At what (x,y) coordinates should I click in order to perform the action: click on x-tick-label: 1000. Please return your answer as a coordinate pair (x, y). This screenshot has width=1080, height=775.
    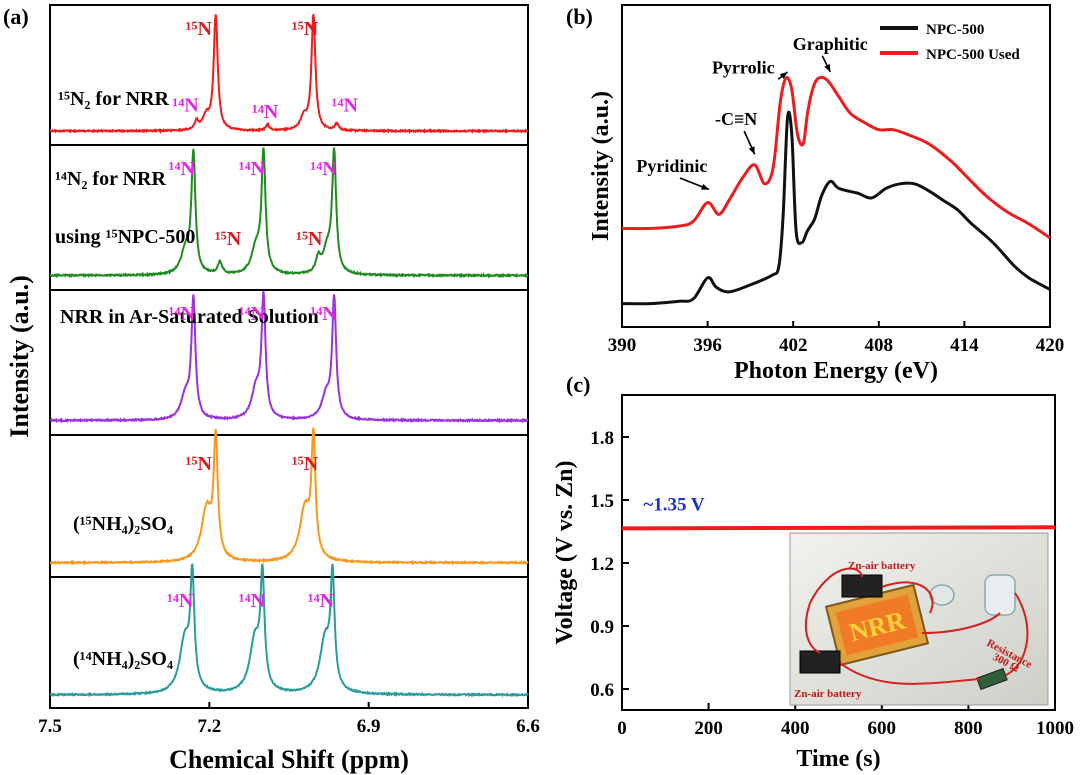
    Looking at the image, I should click on (1055, 728).